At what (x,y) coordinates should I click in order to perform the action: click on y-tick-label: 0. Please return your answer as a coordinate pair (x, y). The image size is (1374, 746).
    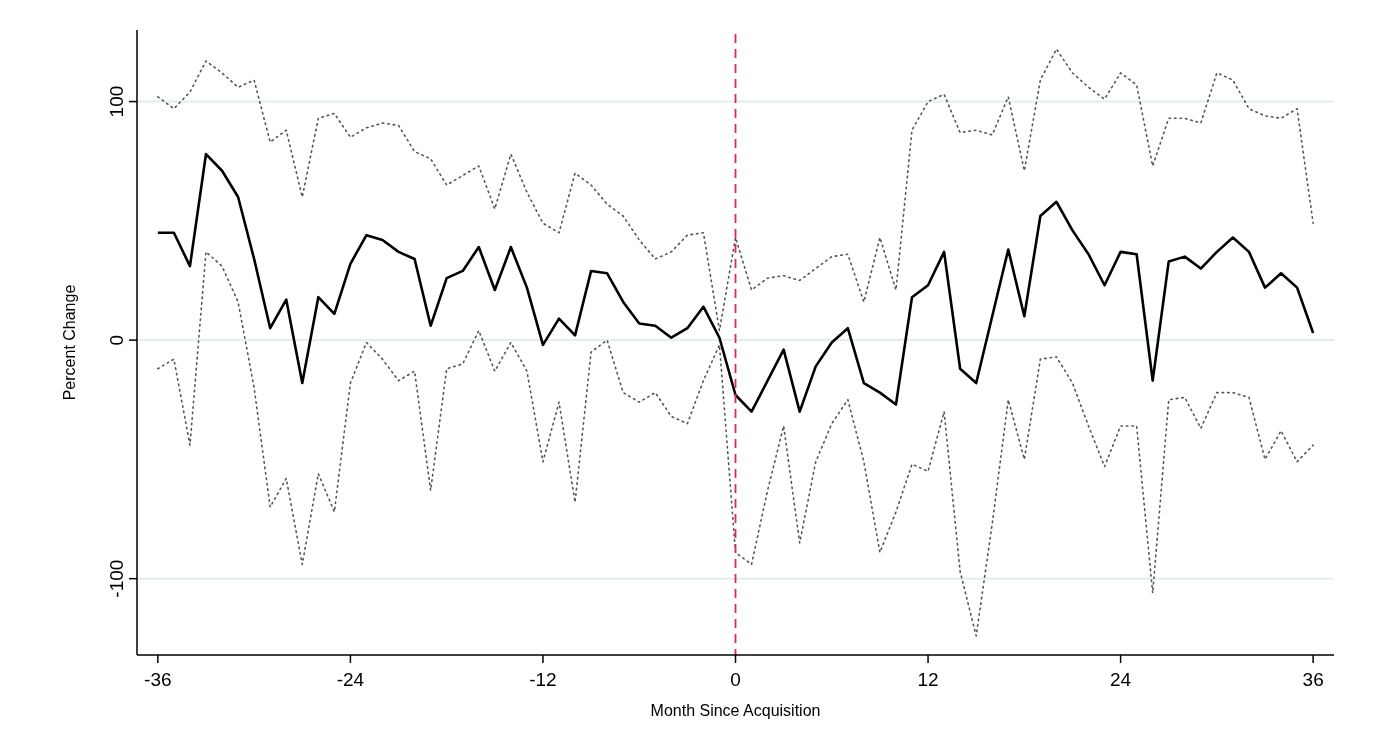
    Looking at the image, I should click on (116, 340).